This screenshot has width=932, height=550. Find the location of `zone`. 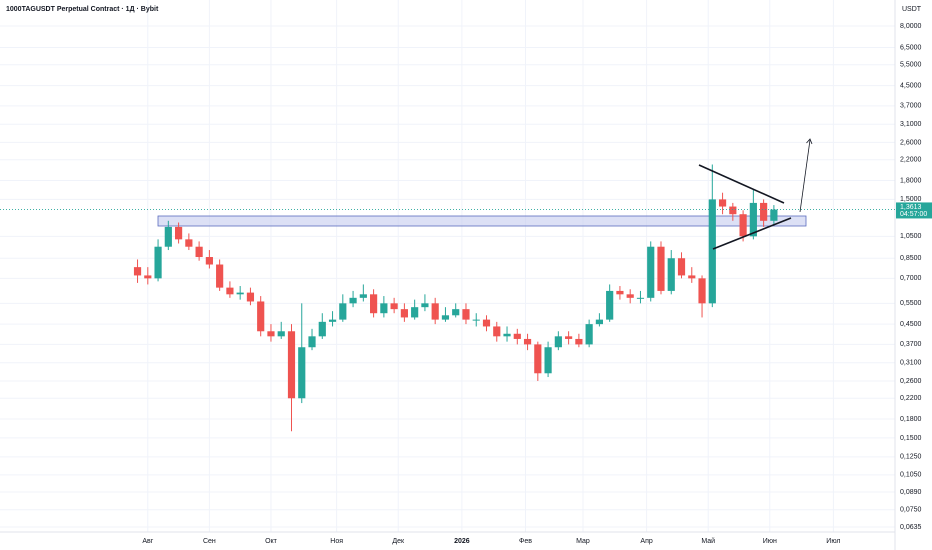

zone is located at coordinates (482, 221).